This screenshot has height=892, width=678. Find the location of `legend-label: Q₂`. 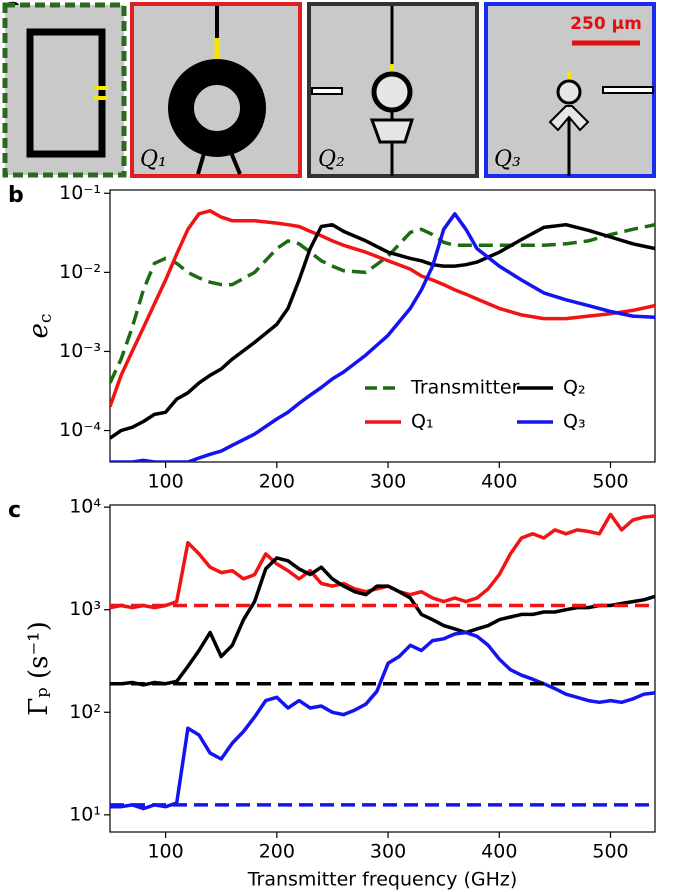

legend-label: Q₂ is located at coordinates (574, 388).